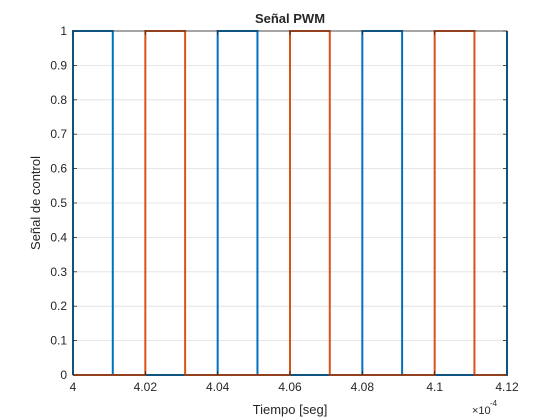 The height and width of the screenshot is (420, 560). Describe the element at coordinates (58, 306) in the screenshot. I see `y-tick-label: 0.2` at that location.